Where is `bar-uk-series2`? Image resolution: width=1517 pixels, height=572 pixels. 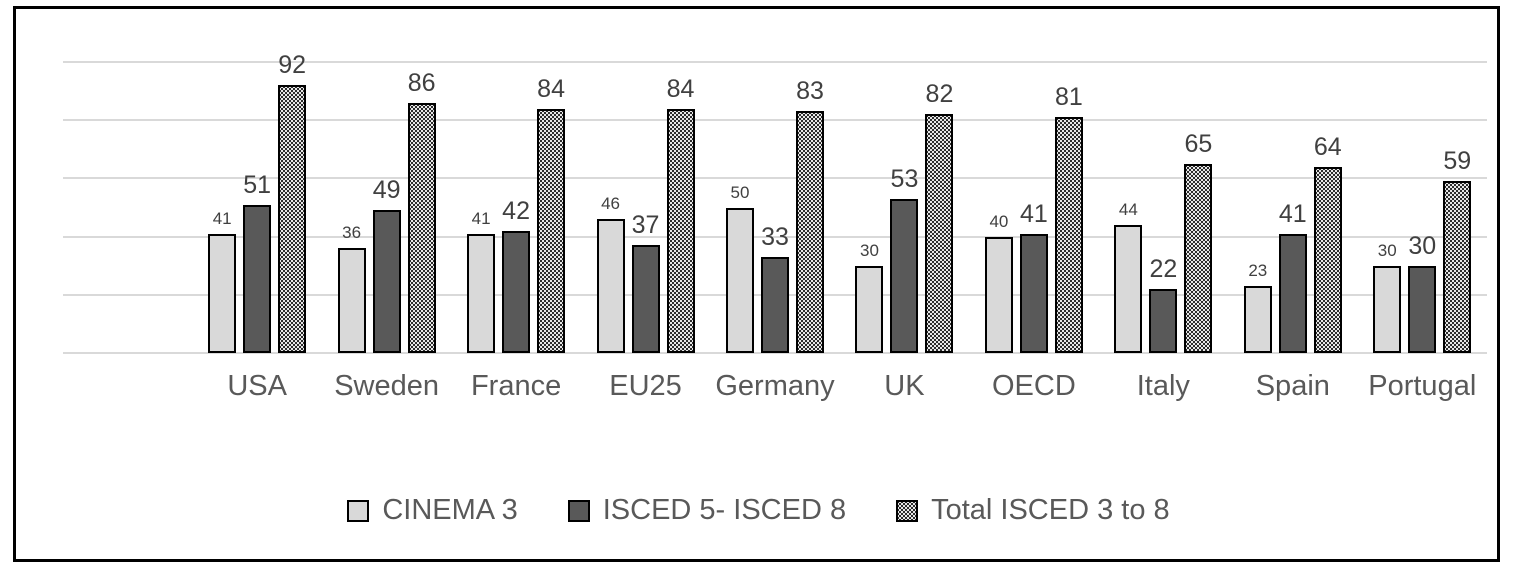 bar-uk-series2 is located at coordinates (904, 275).